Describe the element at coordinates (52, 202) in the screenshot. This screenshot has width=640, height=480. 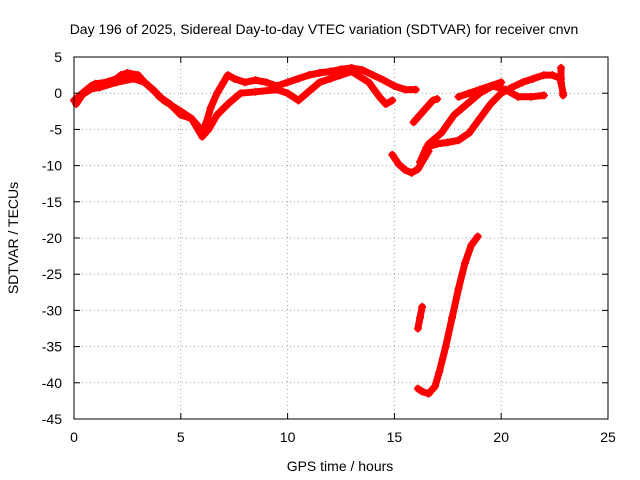
I see `y-tick-label: -15` at that location.